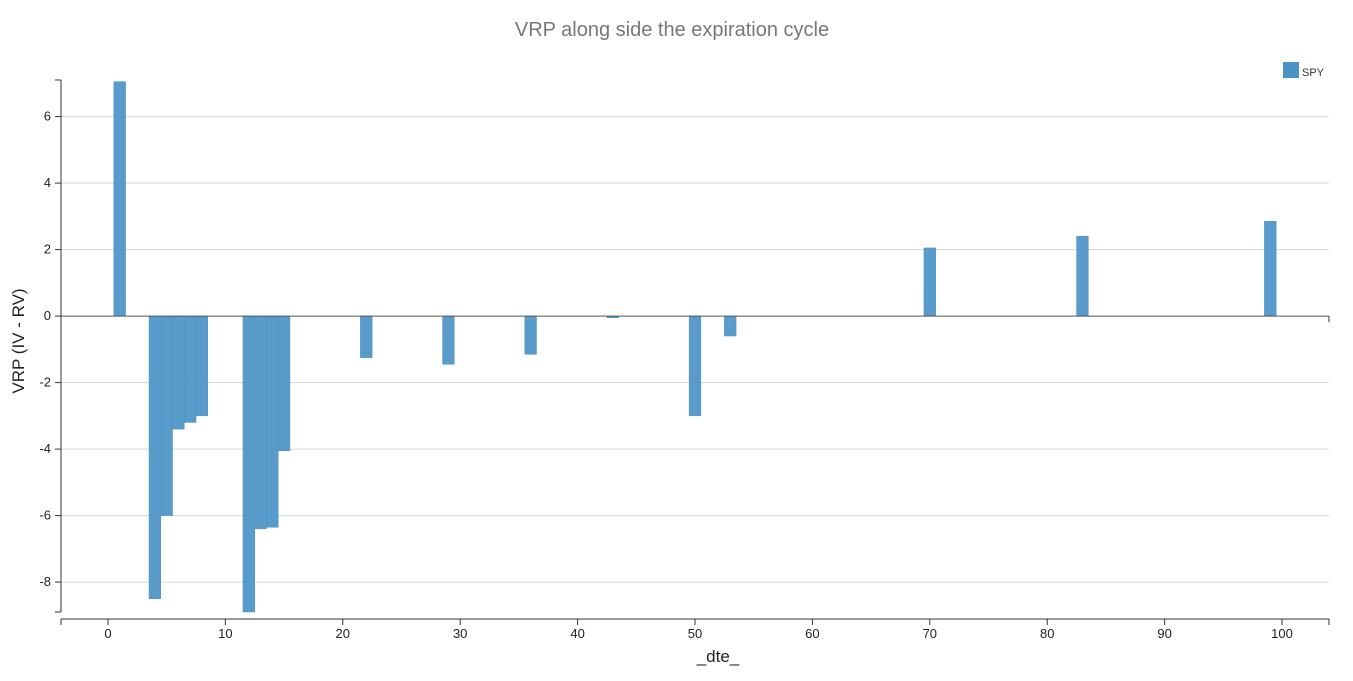 The height and width of the screenshot is (681, 1353). Describe the element at coordinates (47, 249) in the screenshot. I see `y-tick-label: 2` at that location.